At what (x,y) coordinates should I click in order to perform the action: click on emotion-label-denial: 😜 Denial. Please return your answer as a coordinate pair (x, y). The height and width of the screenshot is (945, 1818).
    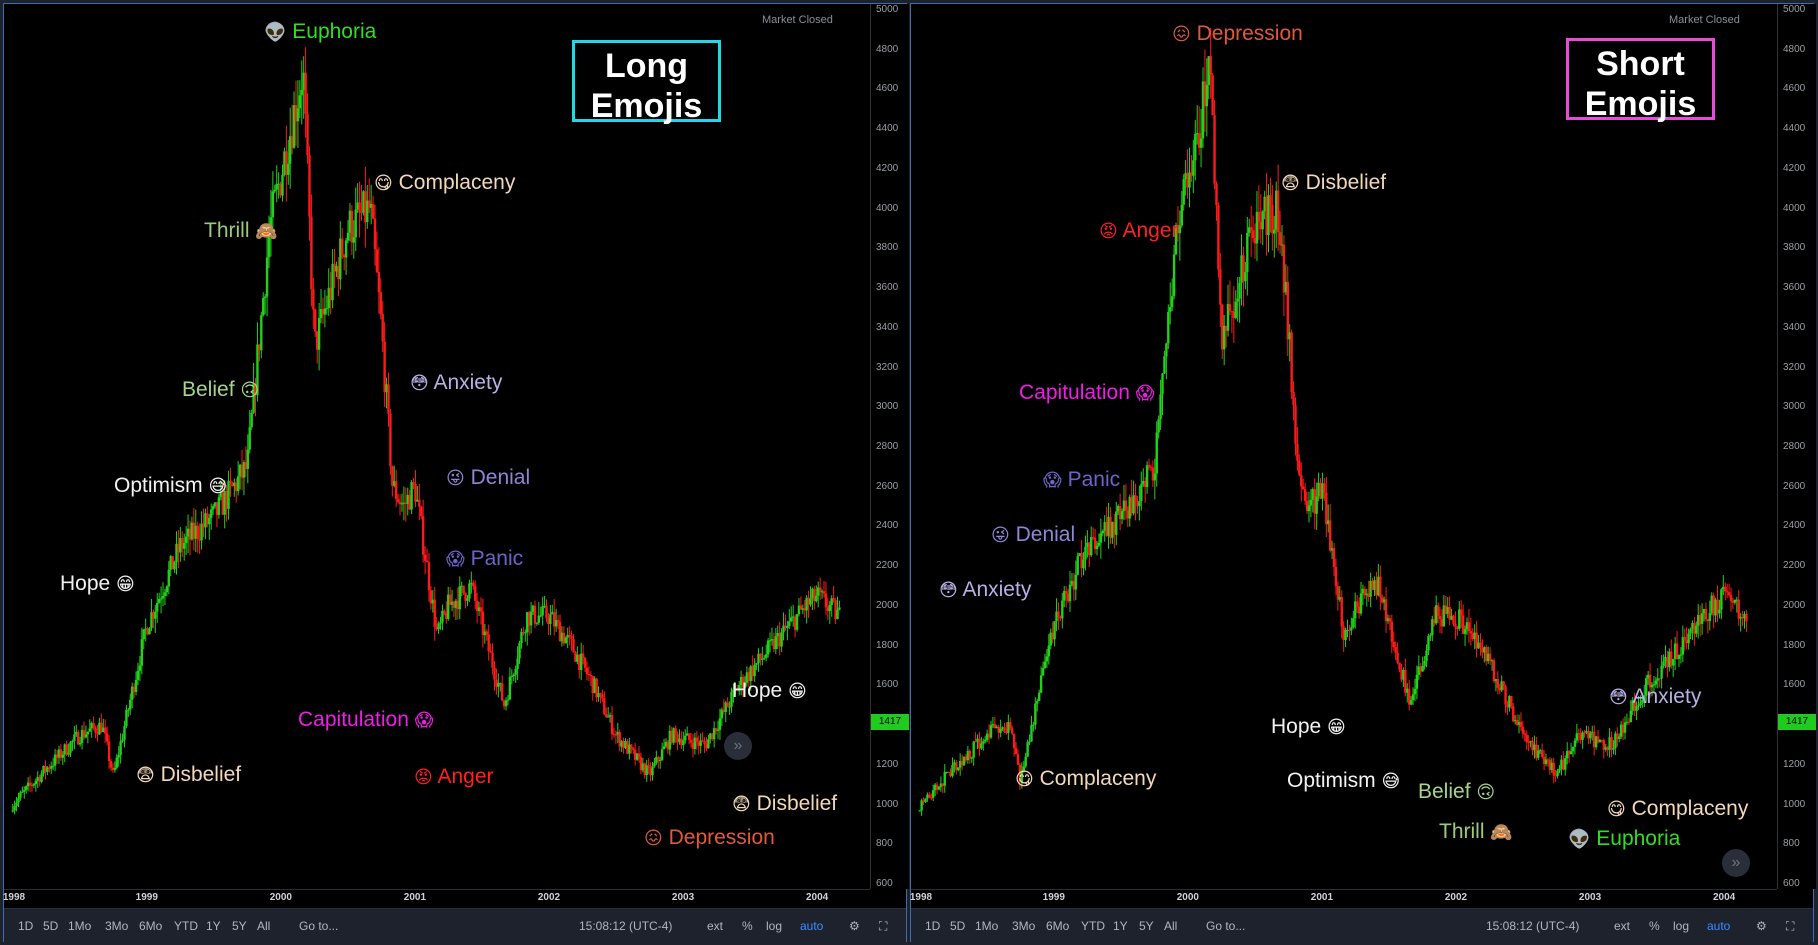
    Looking at the image, I should click on (488, 478).